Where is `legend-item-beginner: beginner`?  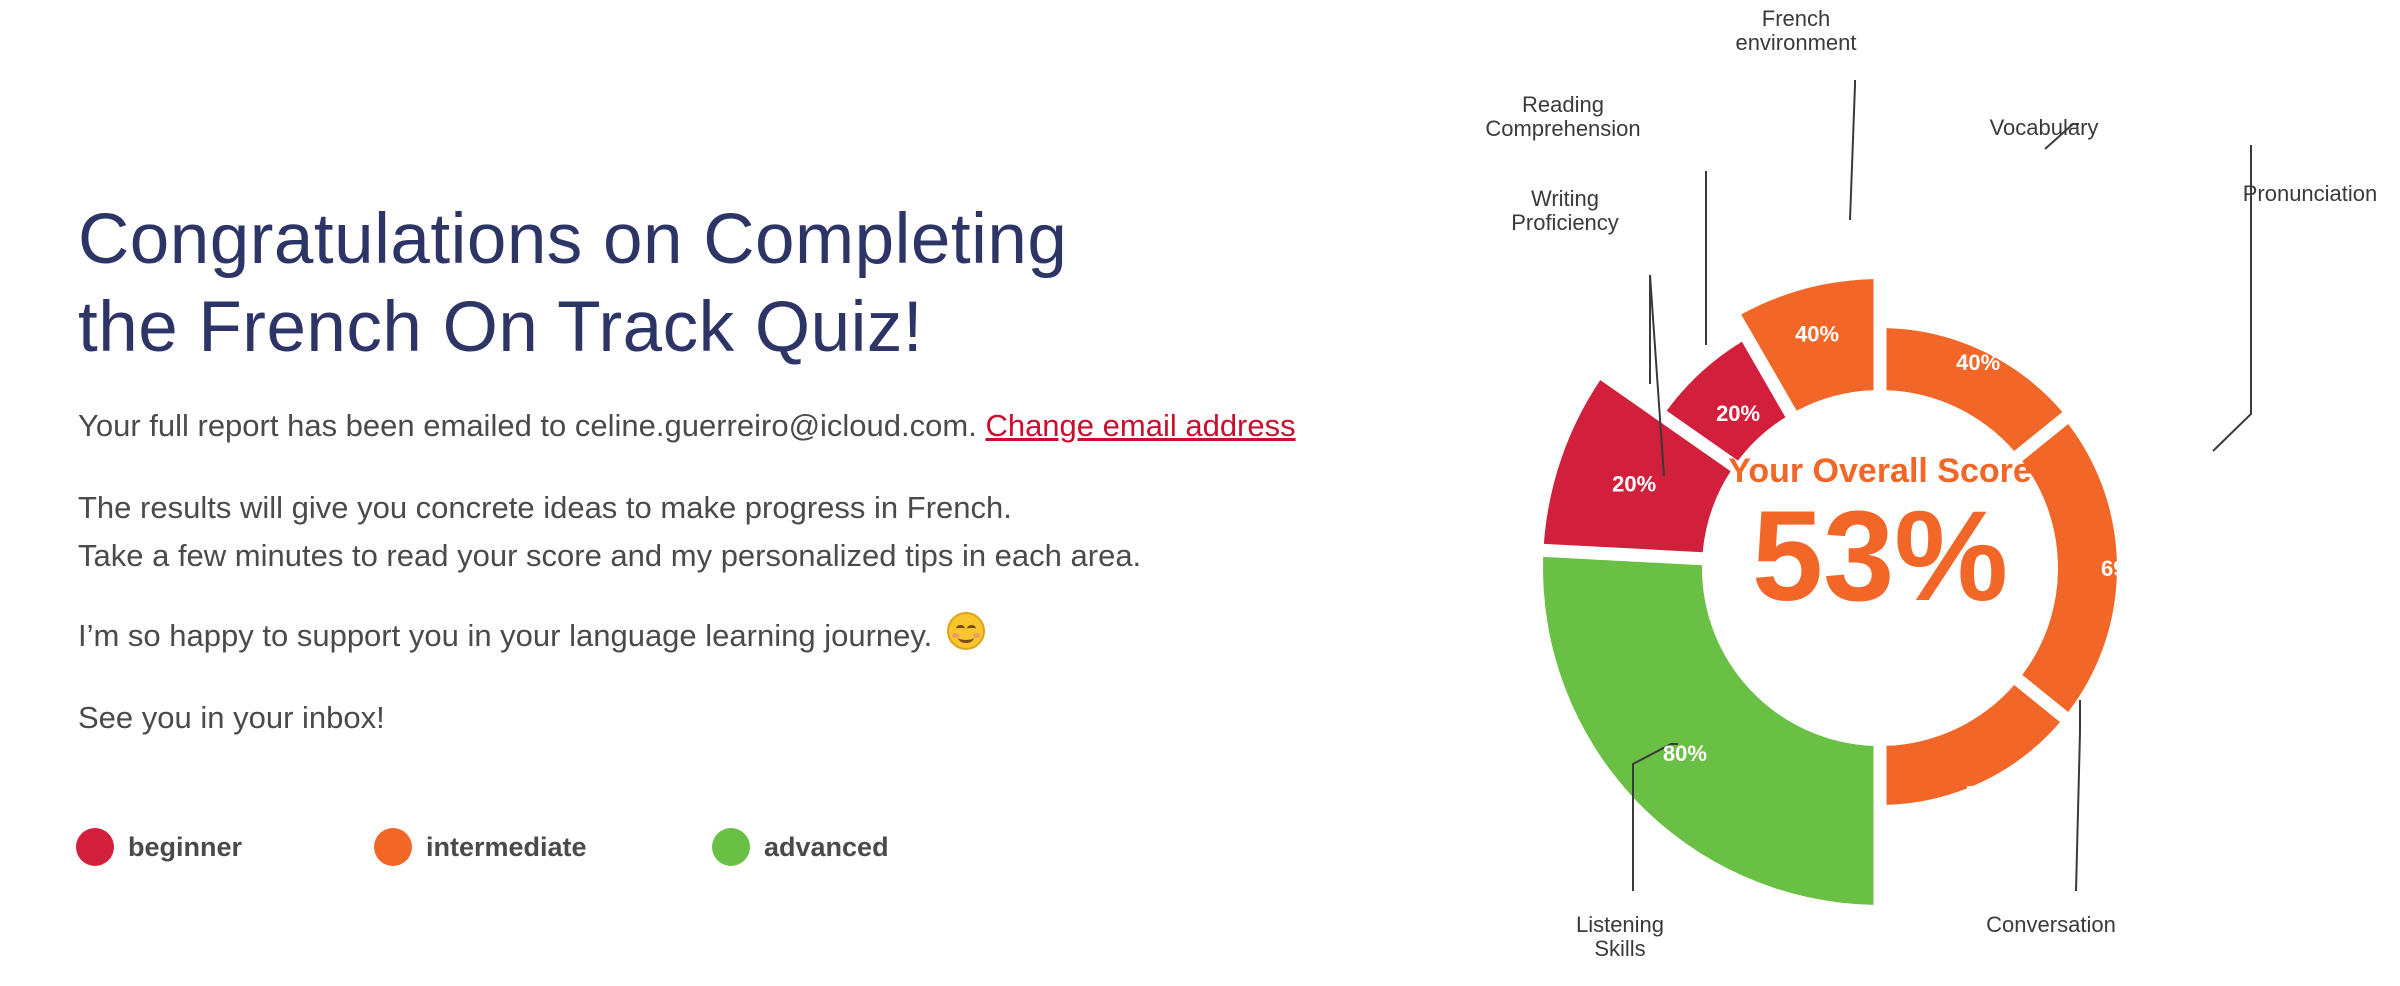 legend-item-beginner: beginner is located at coordinates (159, 847).